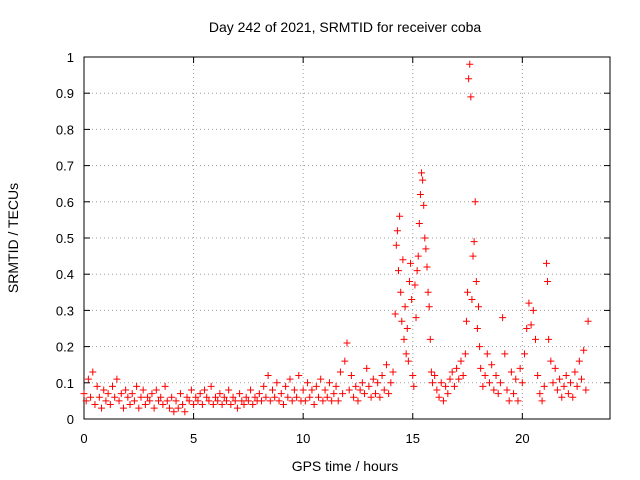  Describe the element at coordinates (65, 383) in the screenshot. I see `y-tick-label: 0.1` at that location.